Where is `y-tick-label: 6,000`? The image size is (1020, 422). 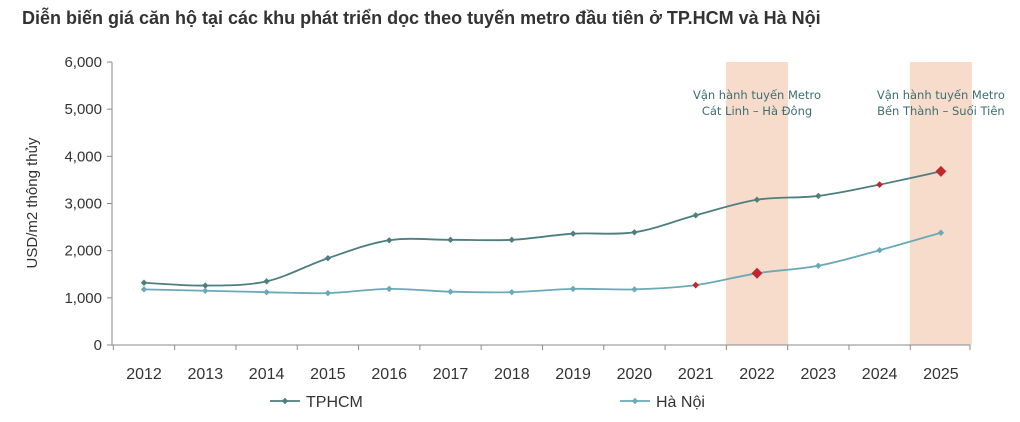 y-tick-label: 6,000 is located at coordinates (83, 62).